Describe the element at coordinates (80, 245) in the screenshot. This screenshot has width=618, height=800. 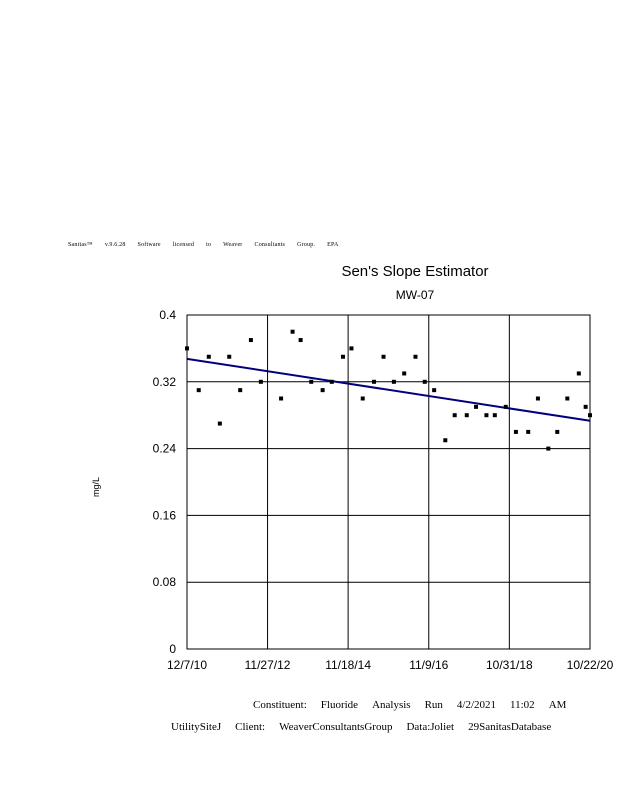
I see `license-word: Sanitas™` at that location.